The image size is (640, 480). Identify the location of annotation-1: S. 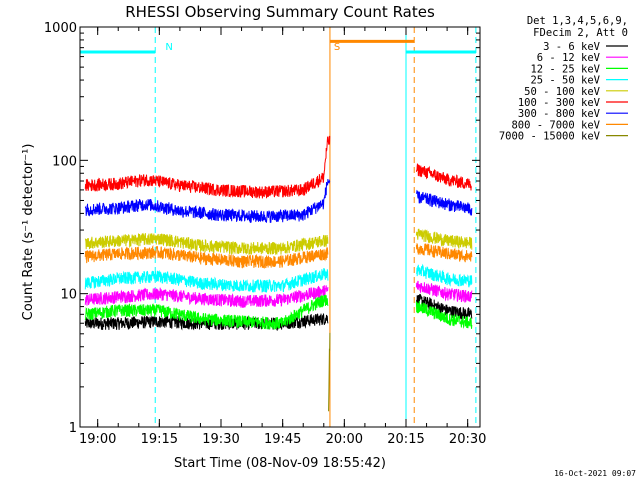
(337, 47).